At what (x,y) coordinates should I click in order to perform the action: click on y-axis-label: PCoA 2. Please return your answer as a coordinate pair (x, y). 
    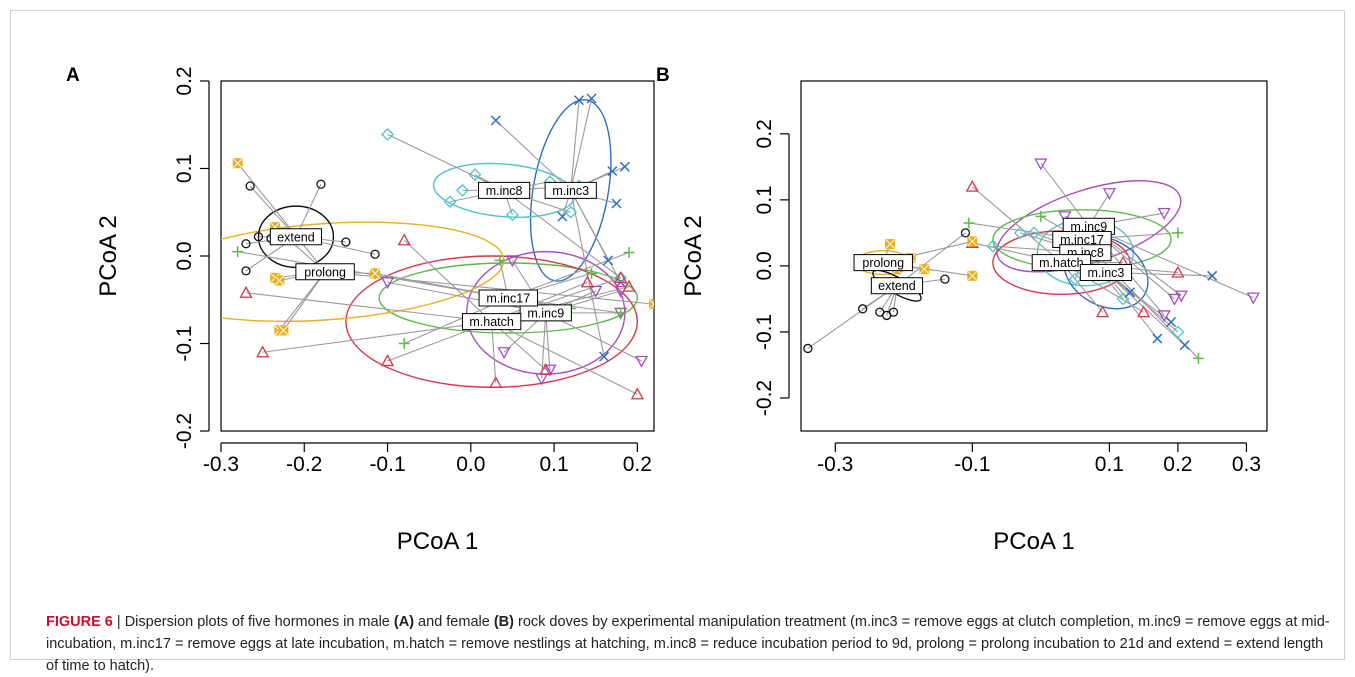
    Looking at the image, I should click on (108, 255).